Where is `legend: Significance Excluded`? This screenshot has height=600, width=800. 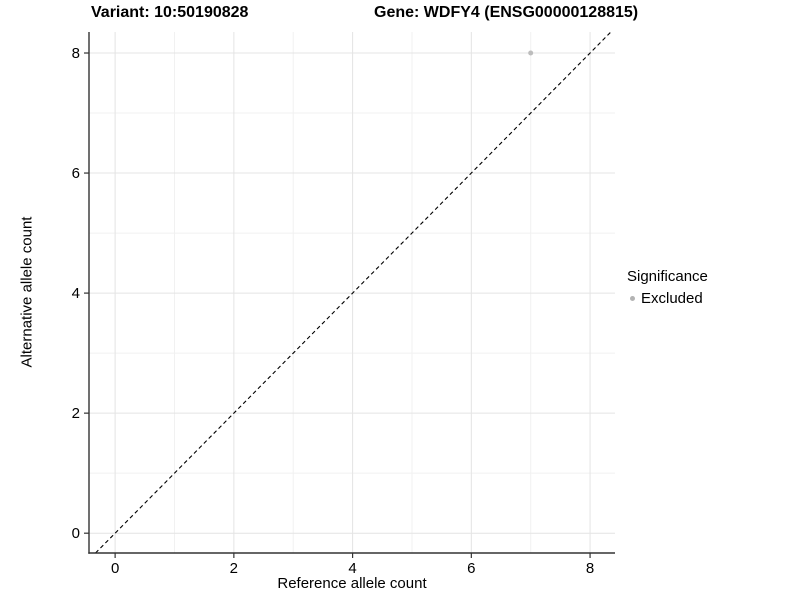
legend: Significance Excluded is located at coordinates (667, 287).